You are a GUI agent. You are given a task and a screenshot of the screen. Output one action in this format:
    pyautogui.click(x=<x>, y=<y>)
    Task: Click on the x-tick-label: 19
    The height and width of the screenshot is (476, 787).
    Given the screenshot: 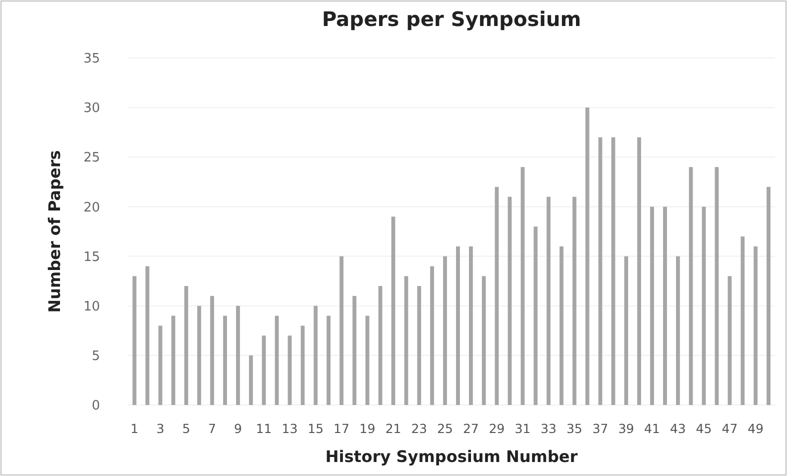 What is the action you would take?
    pyautogui.click(x=367, y=428)
    